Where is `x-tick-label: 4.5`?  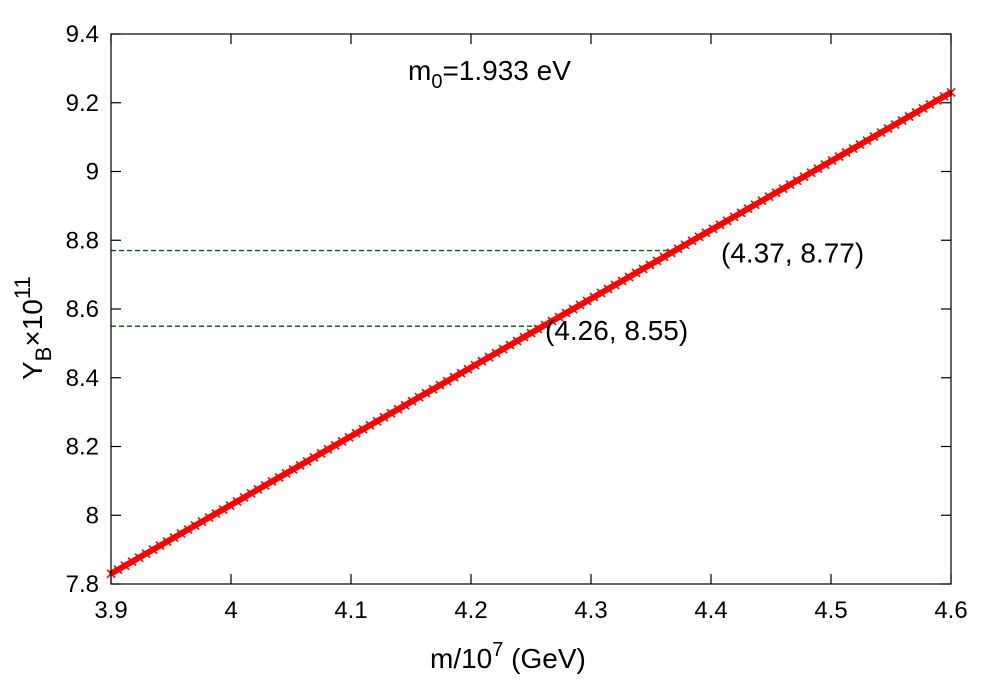 x-tick-label: 4.5 is located at coordinates (830, 610).